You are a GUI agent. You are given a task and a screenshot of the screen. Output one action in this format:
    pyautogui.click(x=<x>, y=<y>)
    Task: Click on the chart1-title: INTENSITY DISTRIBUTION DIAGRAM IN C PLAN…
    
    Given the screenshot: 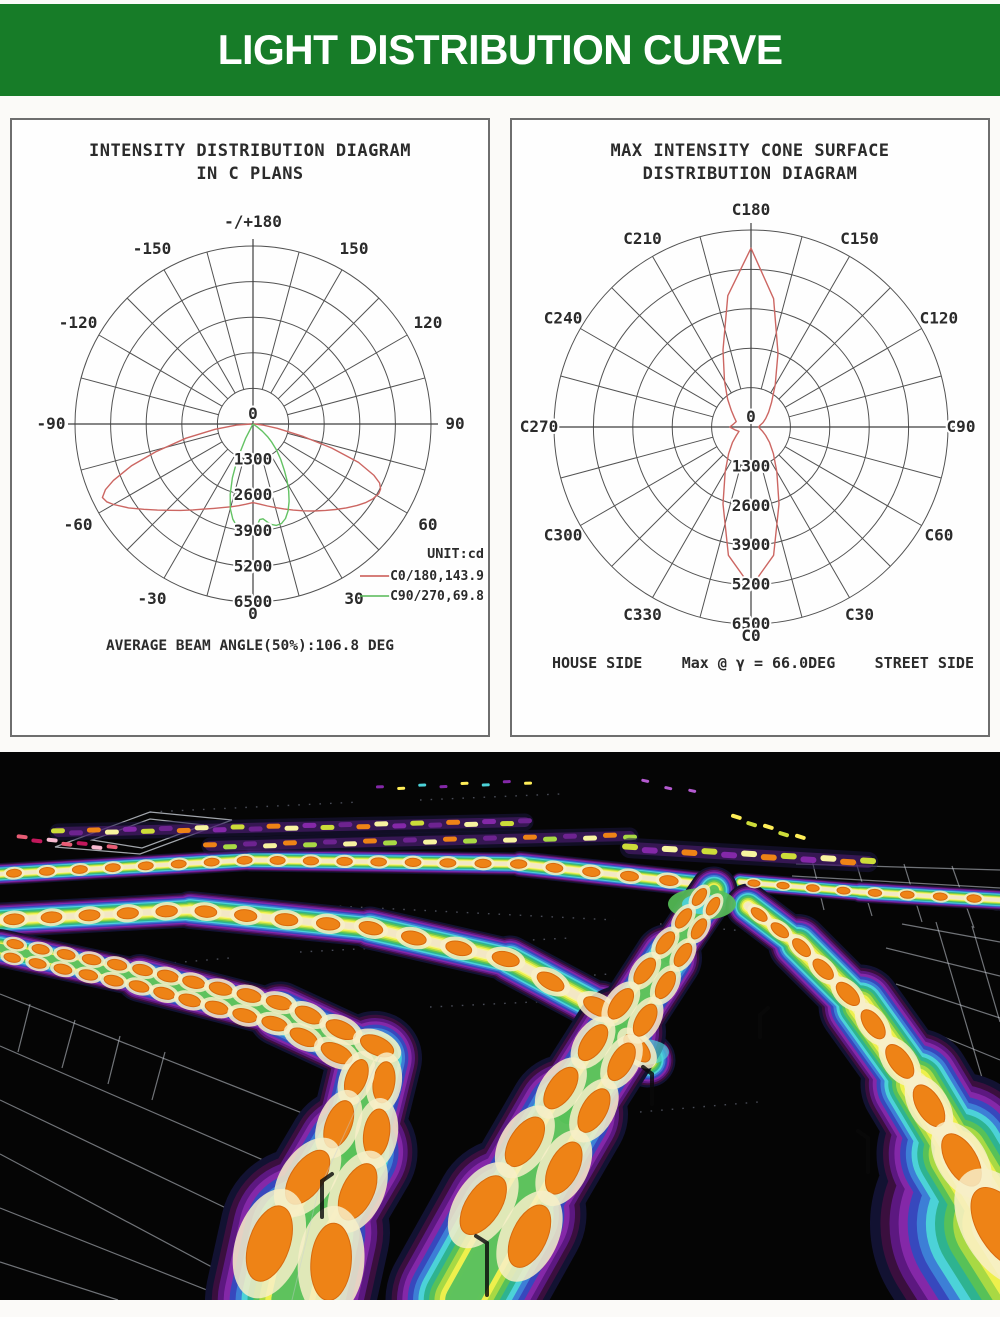 What is the action you would take?
    pyautogui.click(x=250, y=163)
    